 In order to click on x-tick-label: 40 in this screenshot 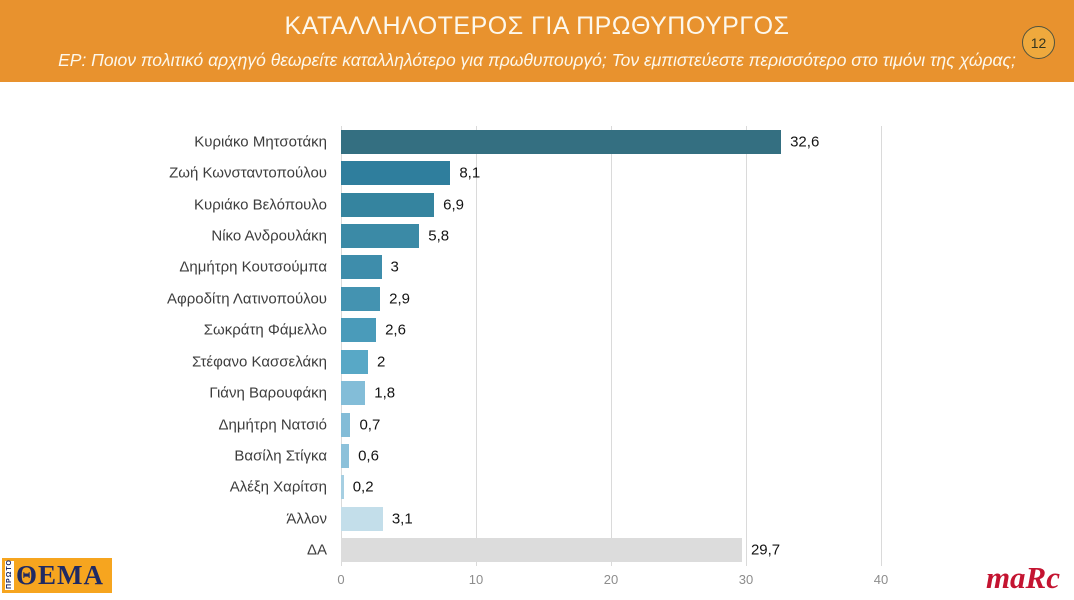, I will do `click(881, 579)`.